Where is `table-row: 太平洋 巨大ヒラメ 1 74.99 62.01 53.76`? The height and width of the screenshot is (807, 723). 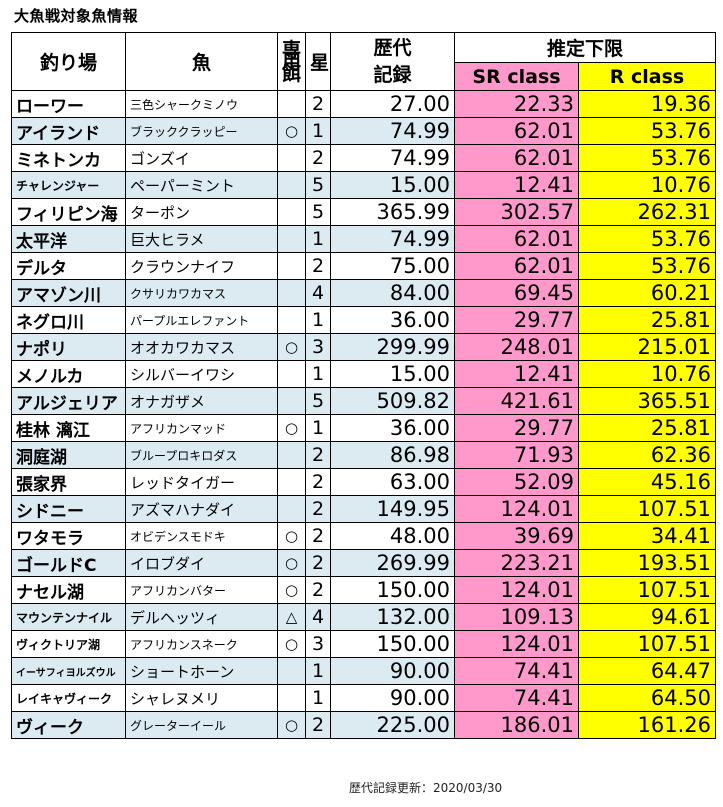 table-row: 太平洋 巨大ヒラメ 1 74.99 62.01 53.76 is located at coordinates (364, 239).